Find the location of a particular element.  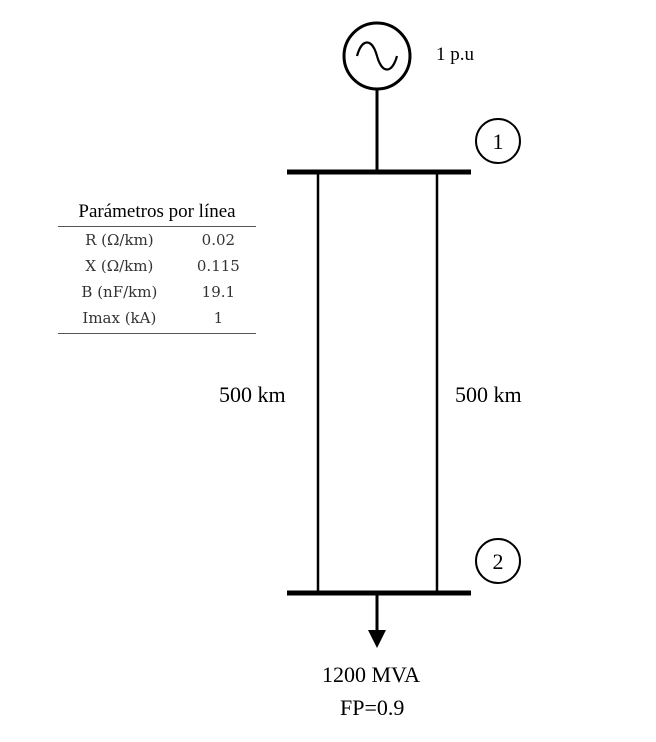

param-value: 19.1 is located at coordinates (218, 292).